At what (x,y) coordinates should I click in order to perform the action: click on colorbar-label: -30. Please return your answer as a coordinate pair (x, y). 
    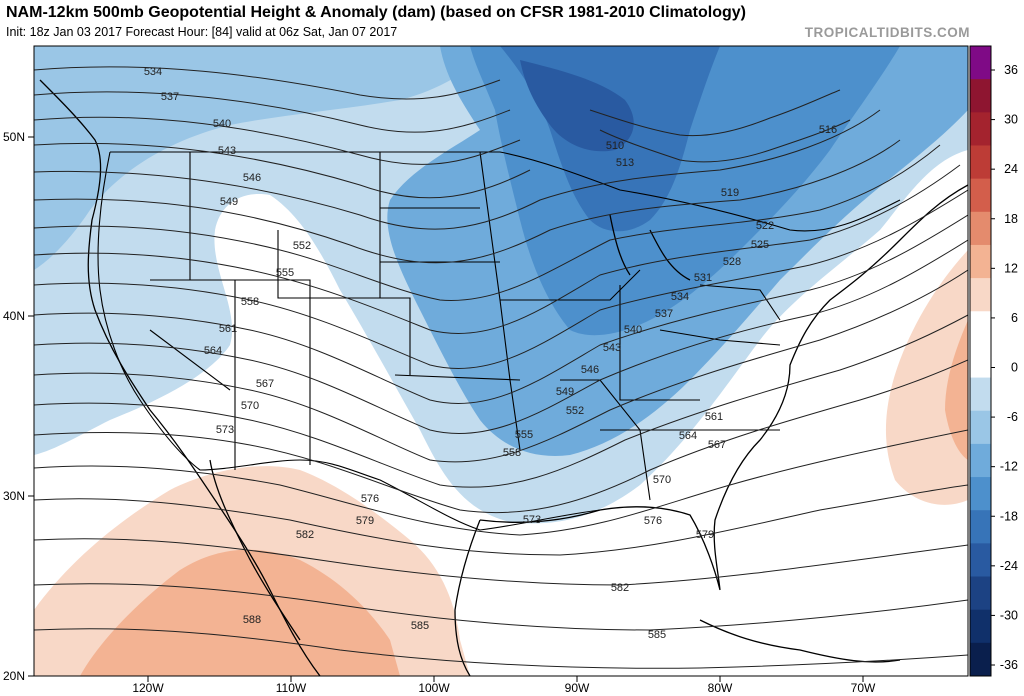
    Looking at the image, I should click on (1009, 615).